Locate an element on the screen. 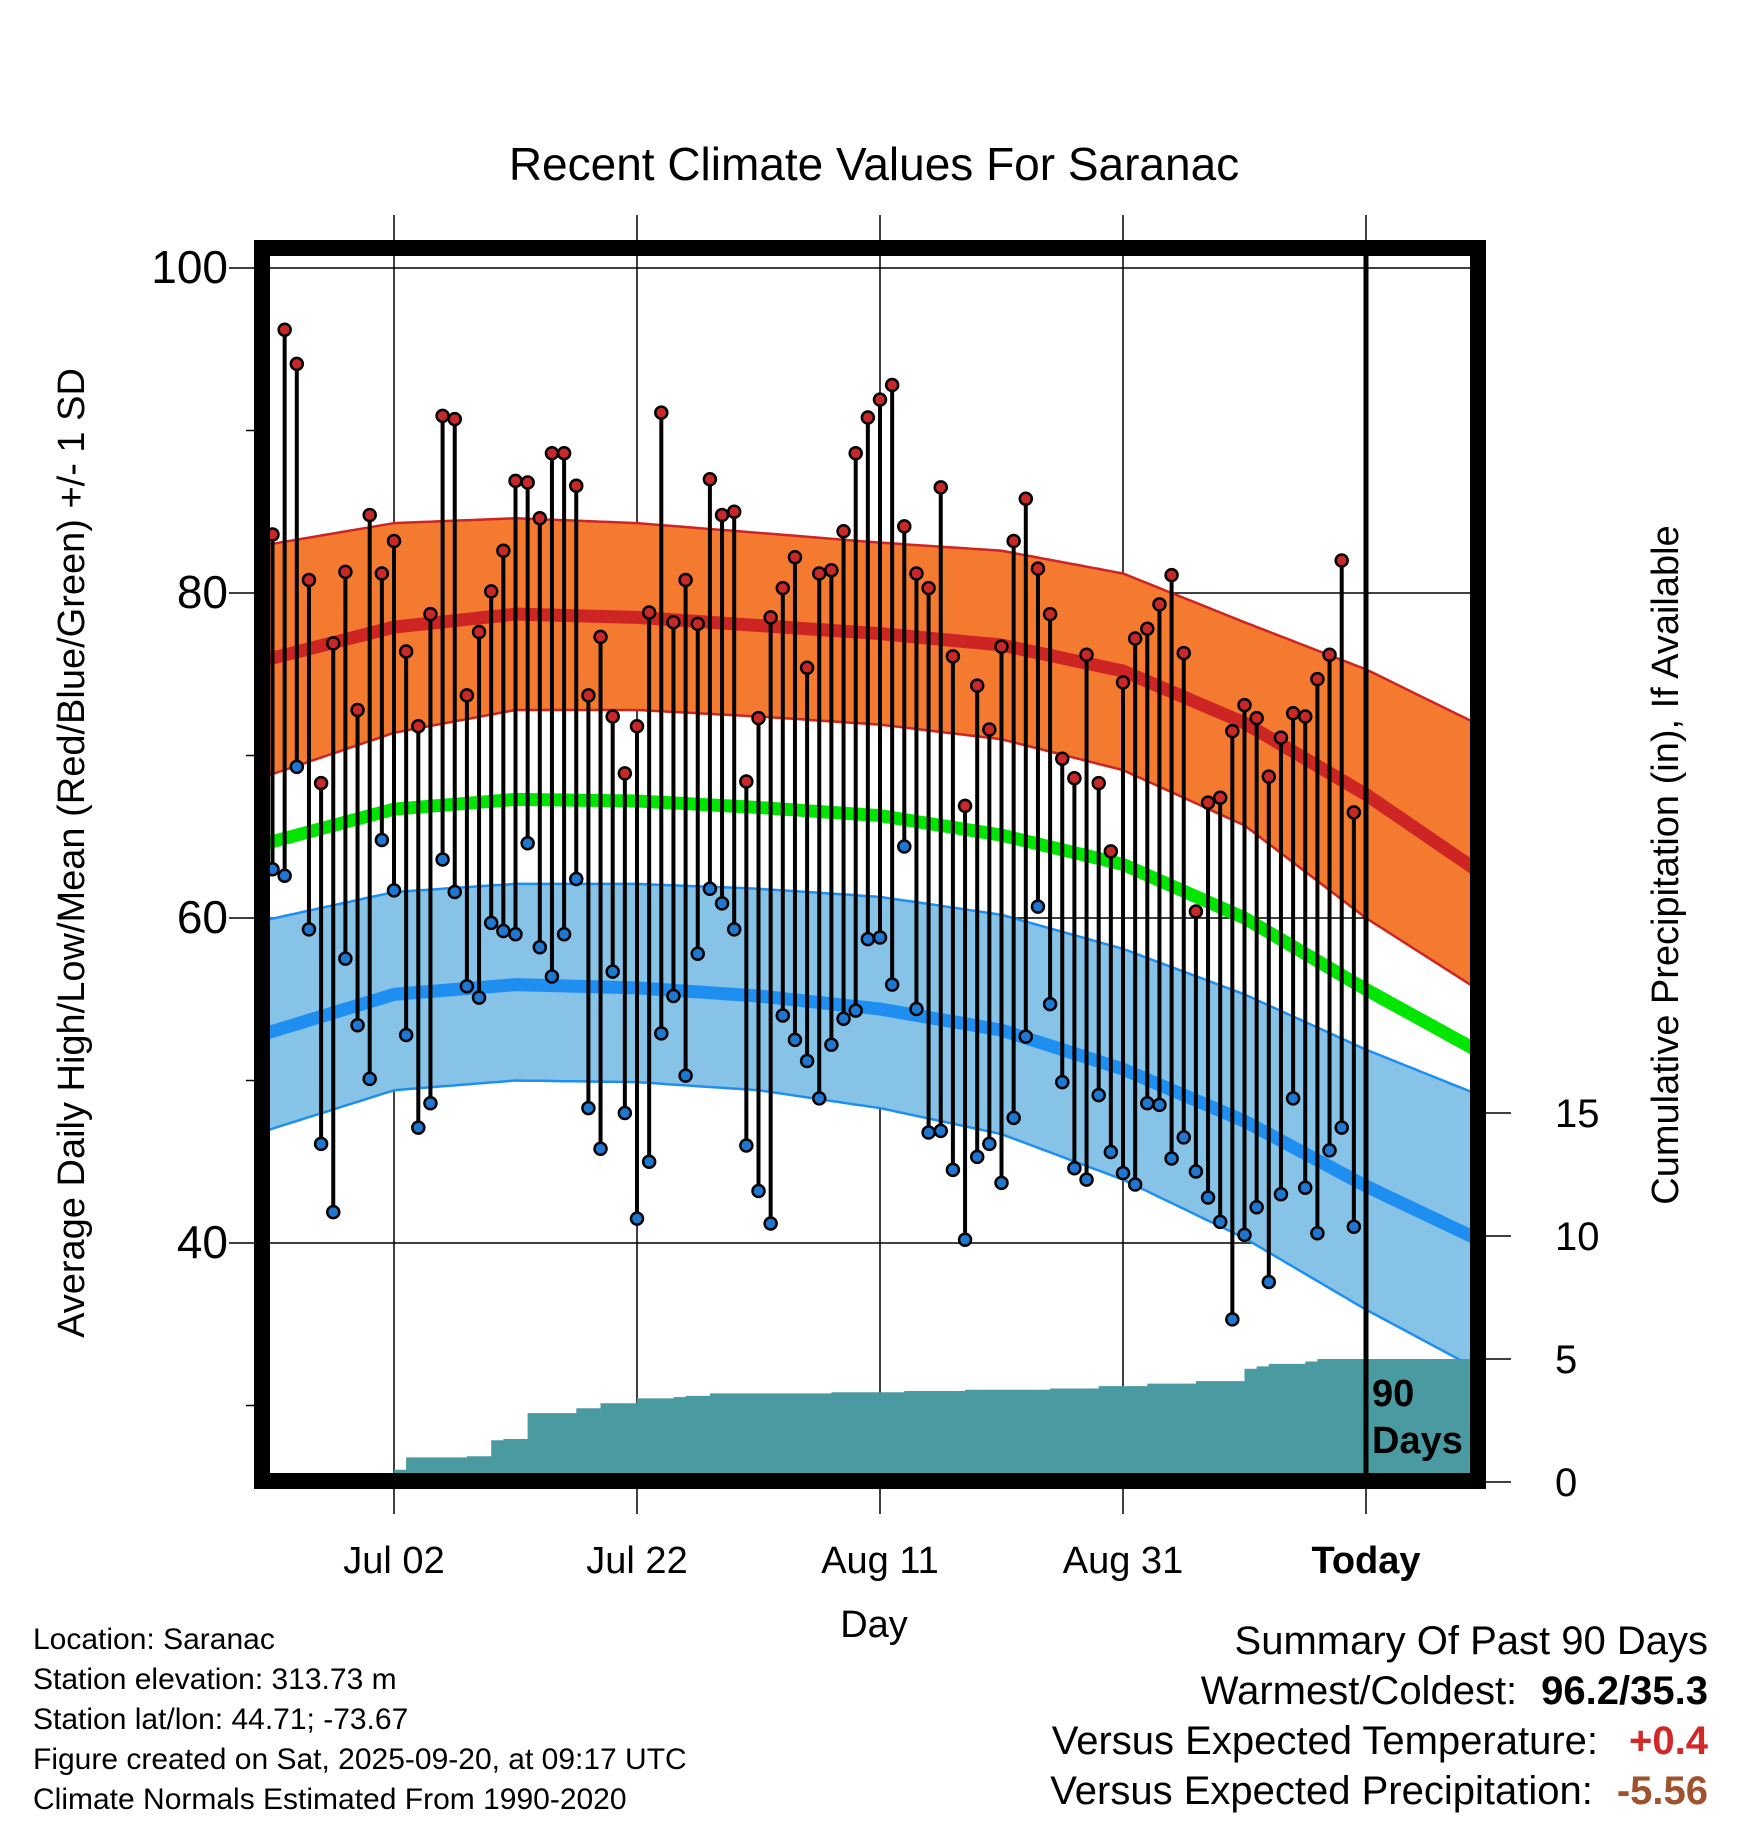 This screenshot has width=1748, height=1828. y2-tick-label: 10 is located at coordinates (1577, 1237).